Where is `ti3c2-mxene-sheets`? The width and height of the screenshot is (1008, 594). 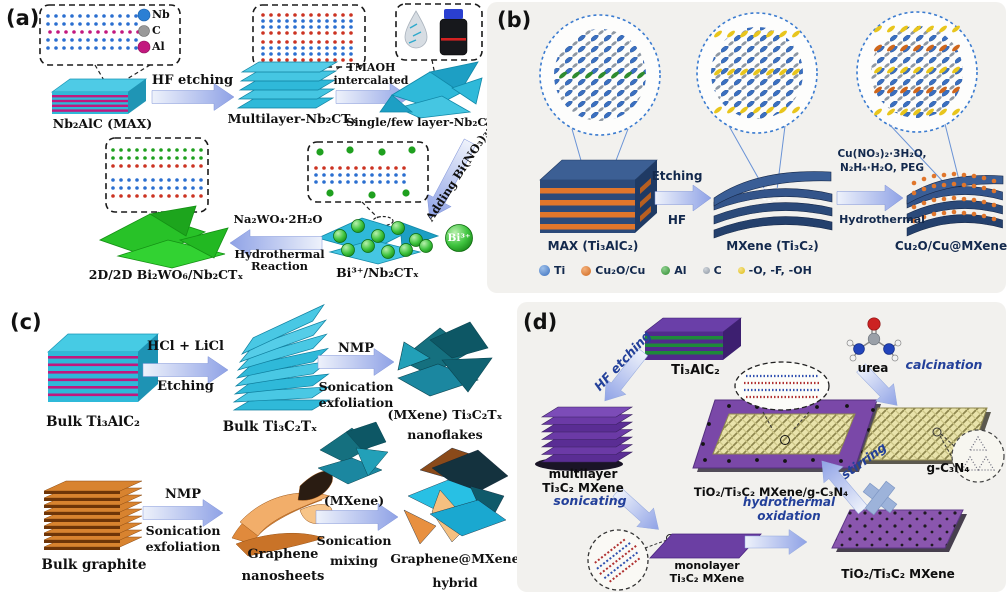
ti3c2-mxene-sheets is located at coordinates (773, 205).